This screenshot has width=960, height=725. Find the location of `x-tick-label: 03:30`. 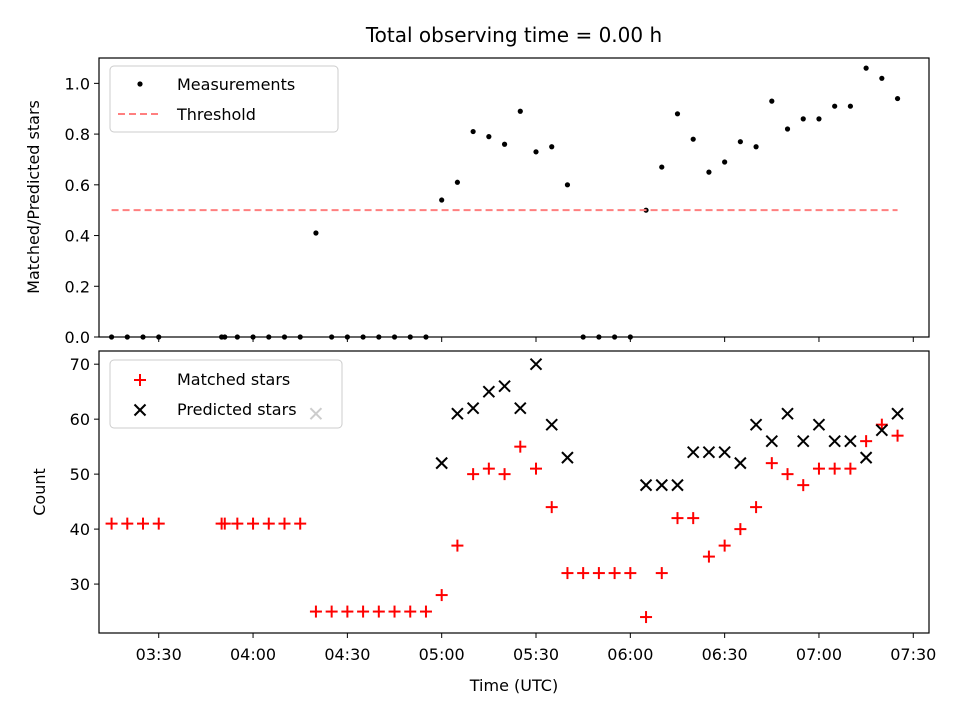

x-tick-label: 03:30 is located at coordinates (159, 654).